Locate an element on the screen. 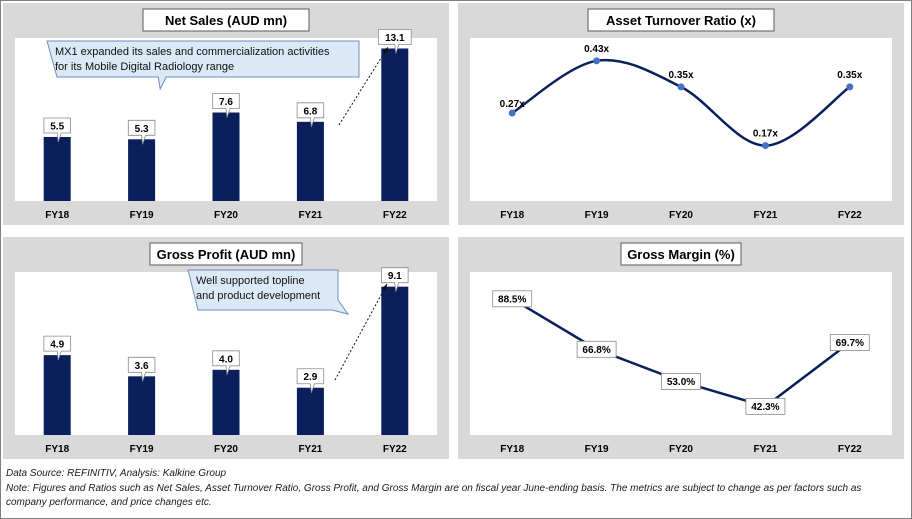 Image resolution: width=912 pixels, height=519 pixels. annotation-text: for its Mobile Digital Radiology range is located at coordinates (144, 67).